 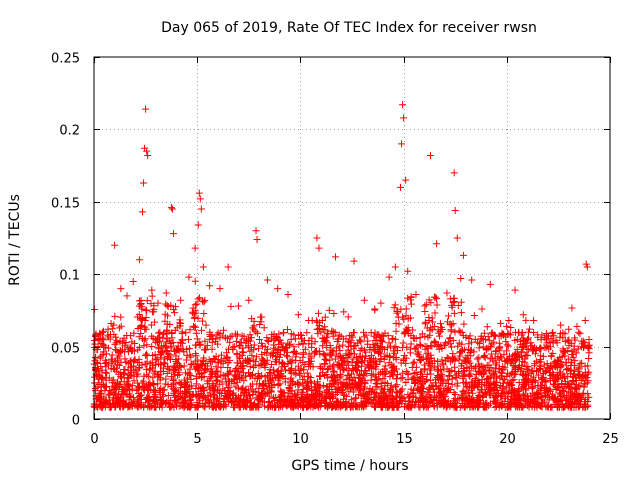 What do you see at coordinates (94, 439) in the screenshot?
I see `x-tick-label: 0` at bounding box center [94, 439].